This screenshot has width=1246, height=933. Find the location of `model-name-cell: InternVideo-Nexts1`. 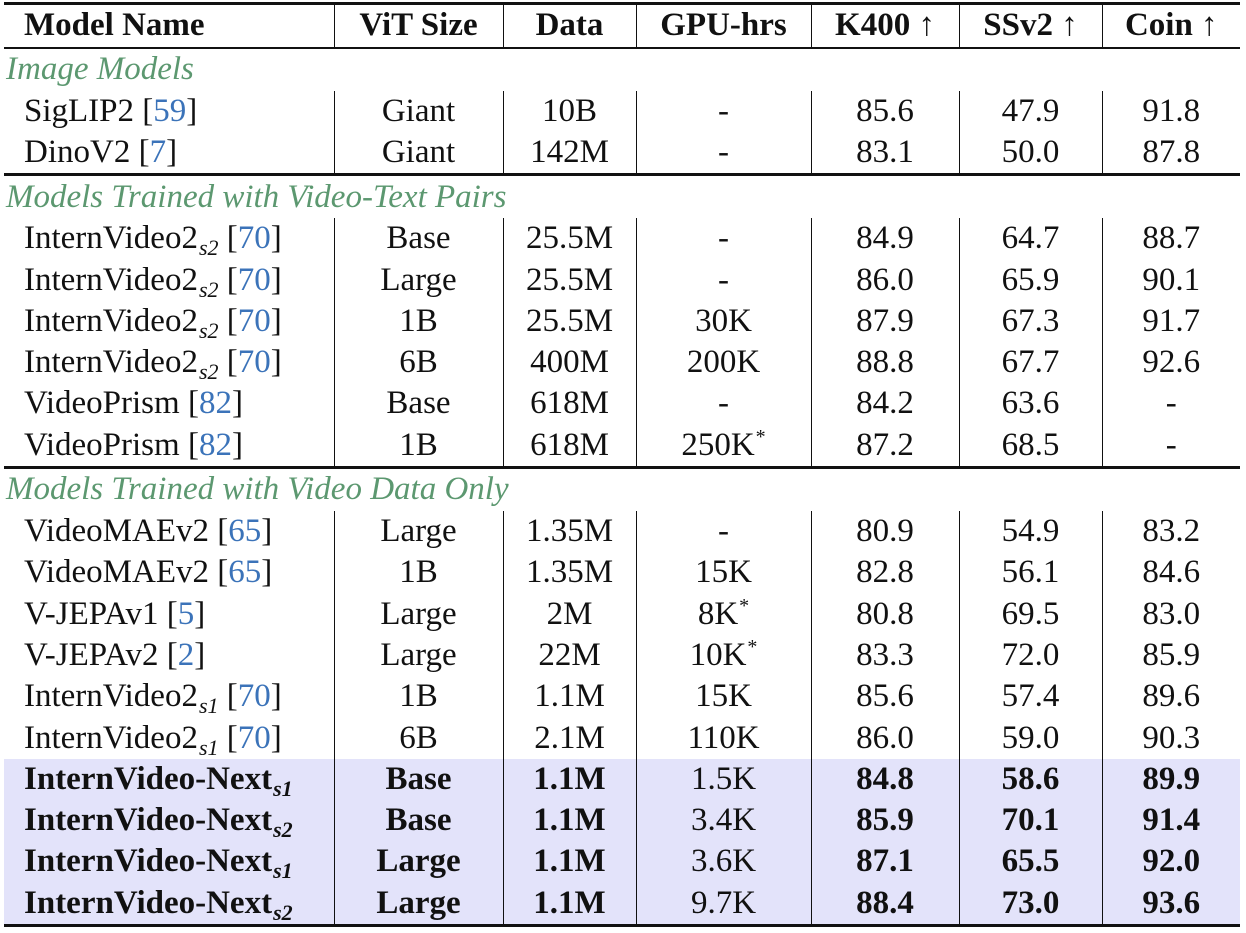

model-name-cell: InternVideo-Nexts1 is located at coordinates (169, 779).